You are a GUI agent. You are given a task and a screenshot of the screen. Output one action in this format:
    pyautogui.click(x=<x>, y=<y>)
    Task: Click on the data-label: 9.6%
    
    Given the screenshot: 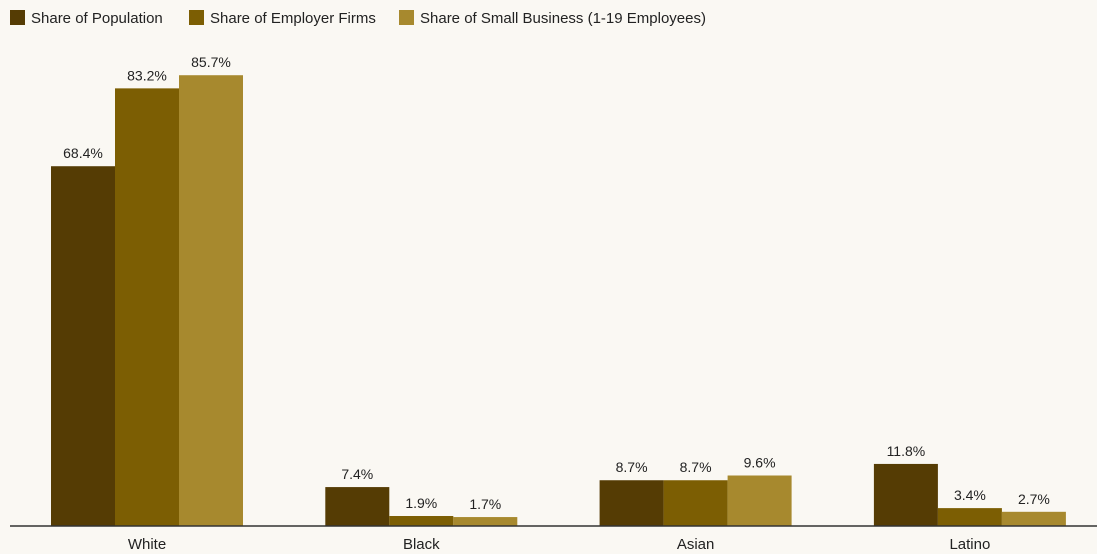 What is the action you would take?
    pyautogui.click(x=760, y=463)
    